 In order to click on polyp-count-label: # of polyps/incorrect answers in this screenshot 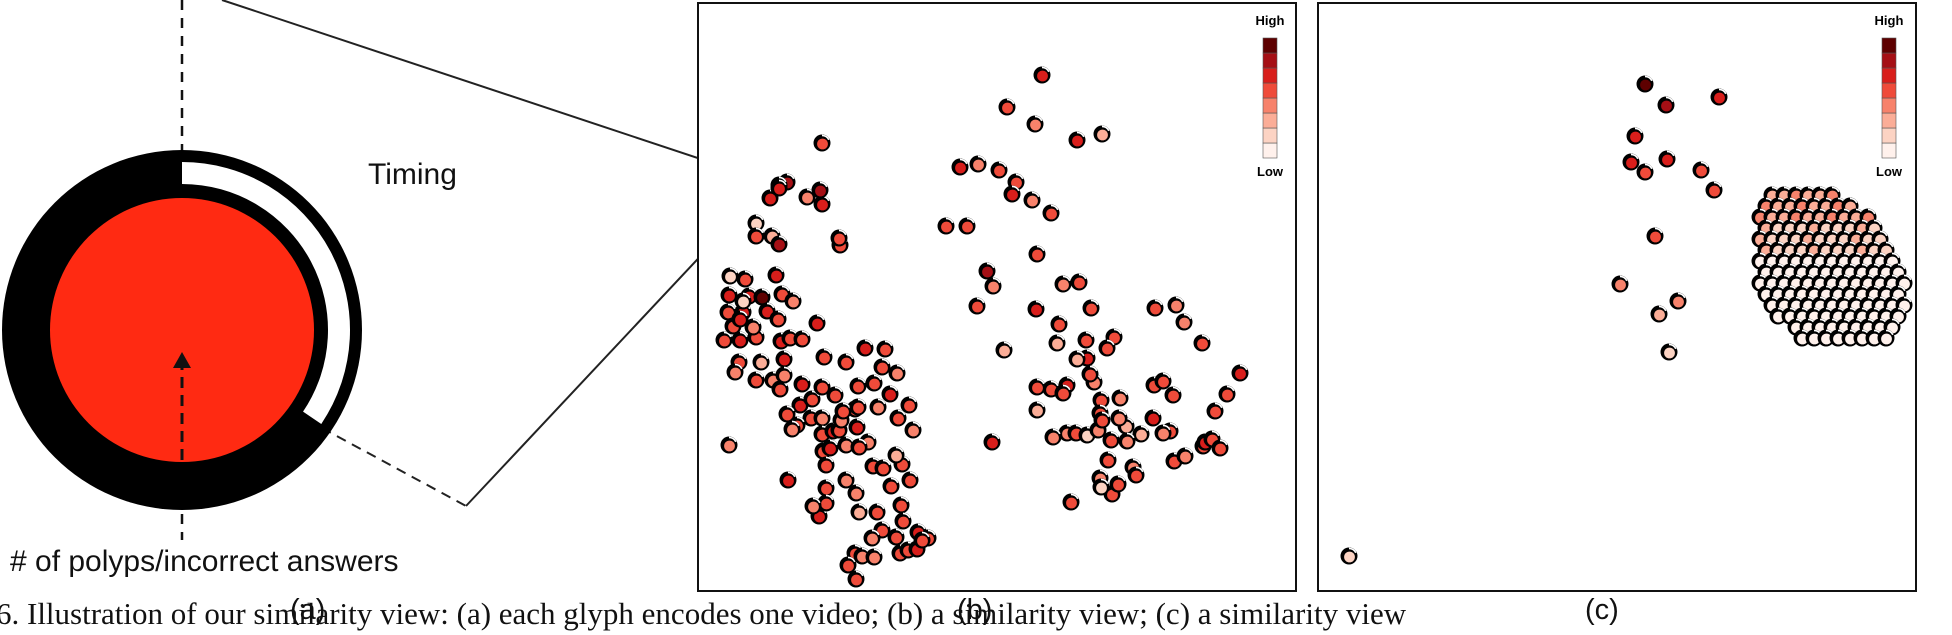, I will do `click(204, 561)`.